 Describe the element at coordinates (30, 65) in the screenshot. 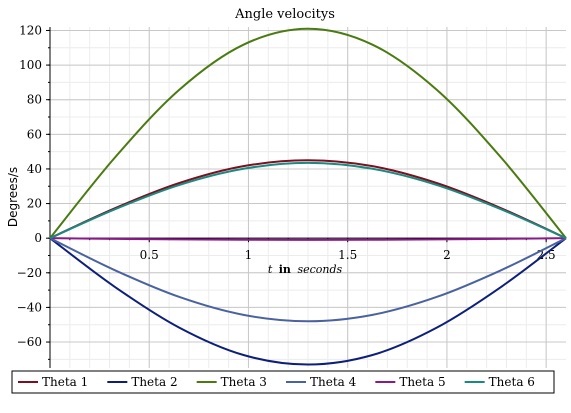

I see `y-tick-label: 100` at that location.